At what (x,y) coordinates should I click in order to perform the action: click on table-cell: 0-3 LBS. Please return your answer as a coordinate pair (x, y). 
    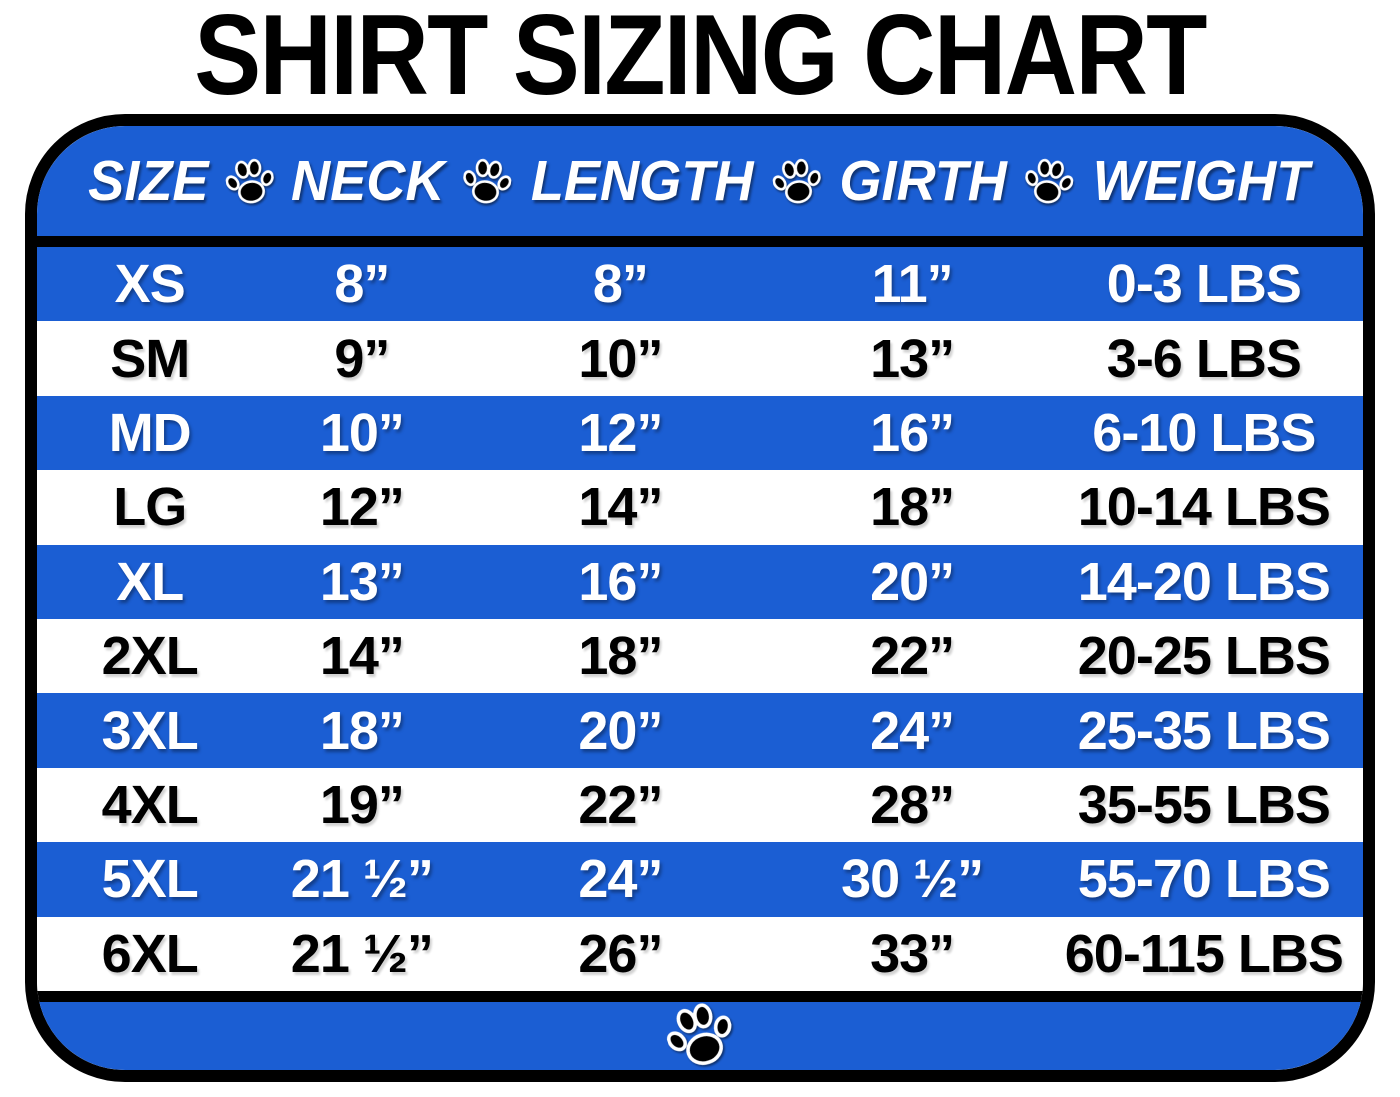
    Looking at the image, I should click on (1204, 284).